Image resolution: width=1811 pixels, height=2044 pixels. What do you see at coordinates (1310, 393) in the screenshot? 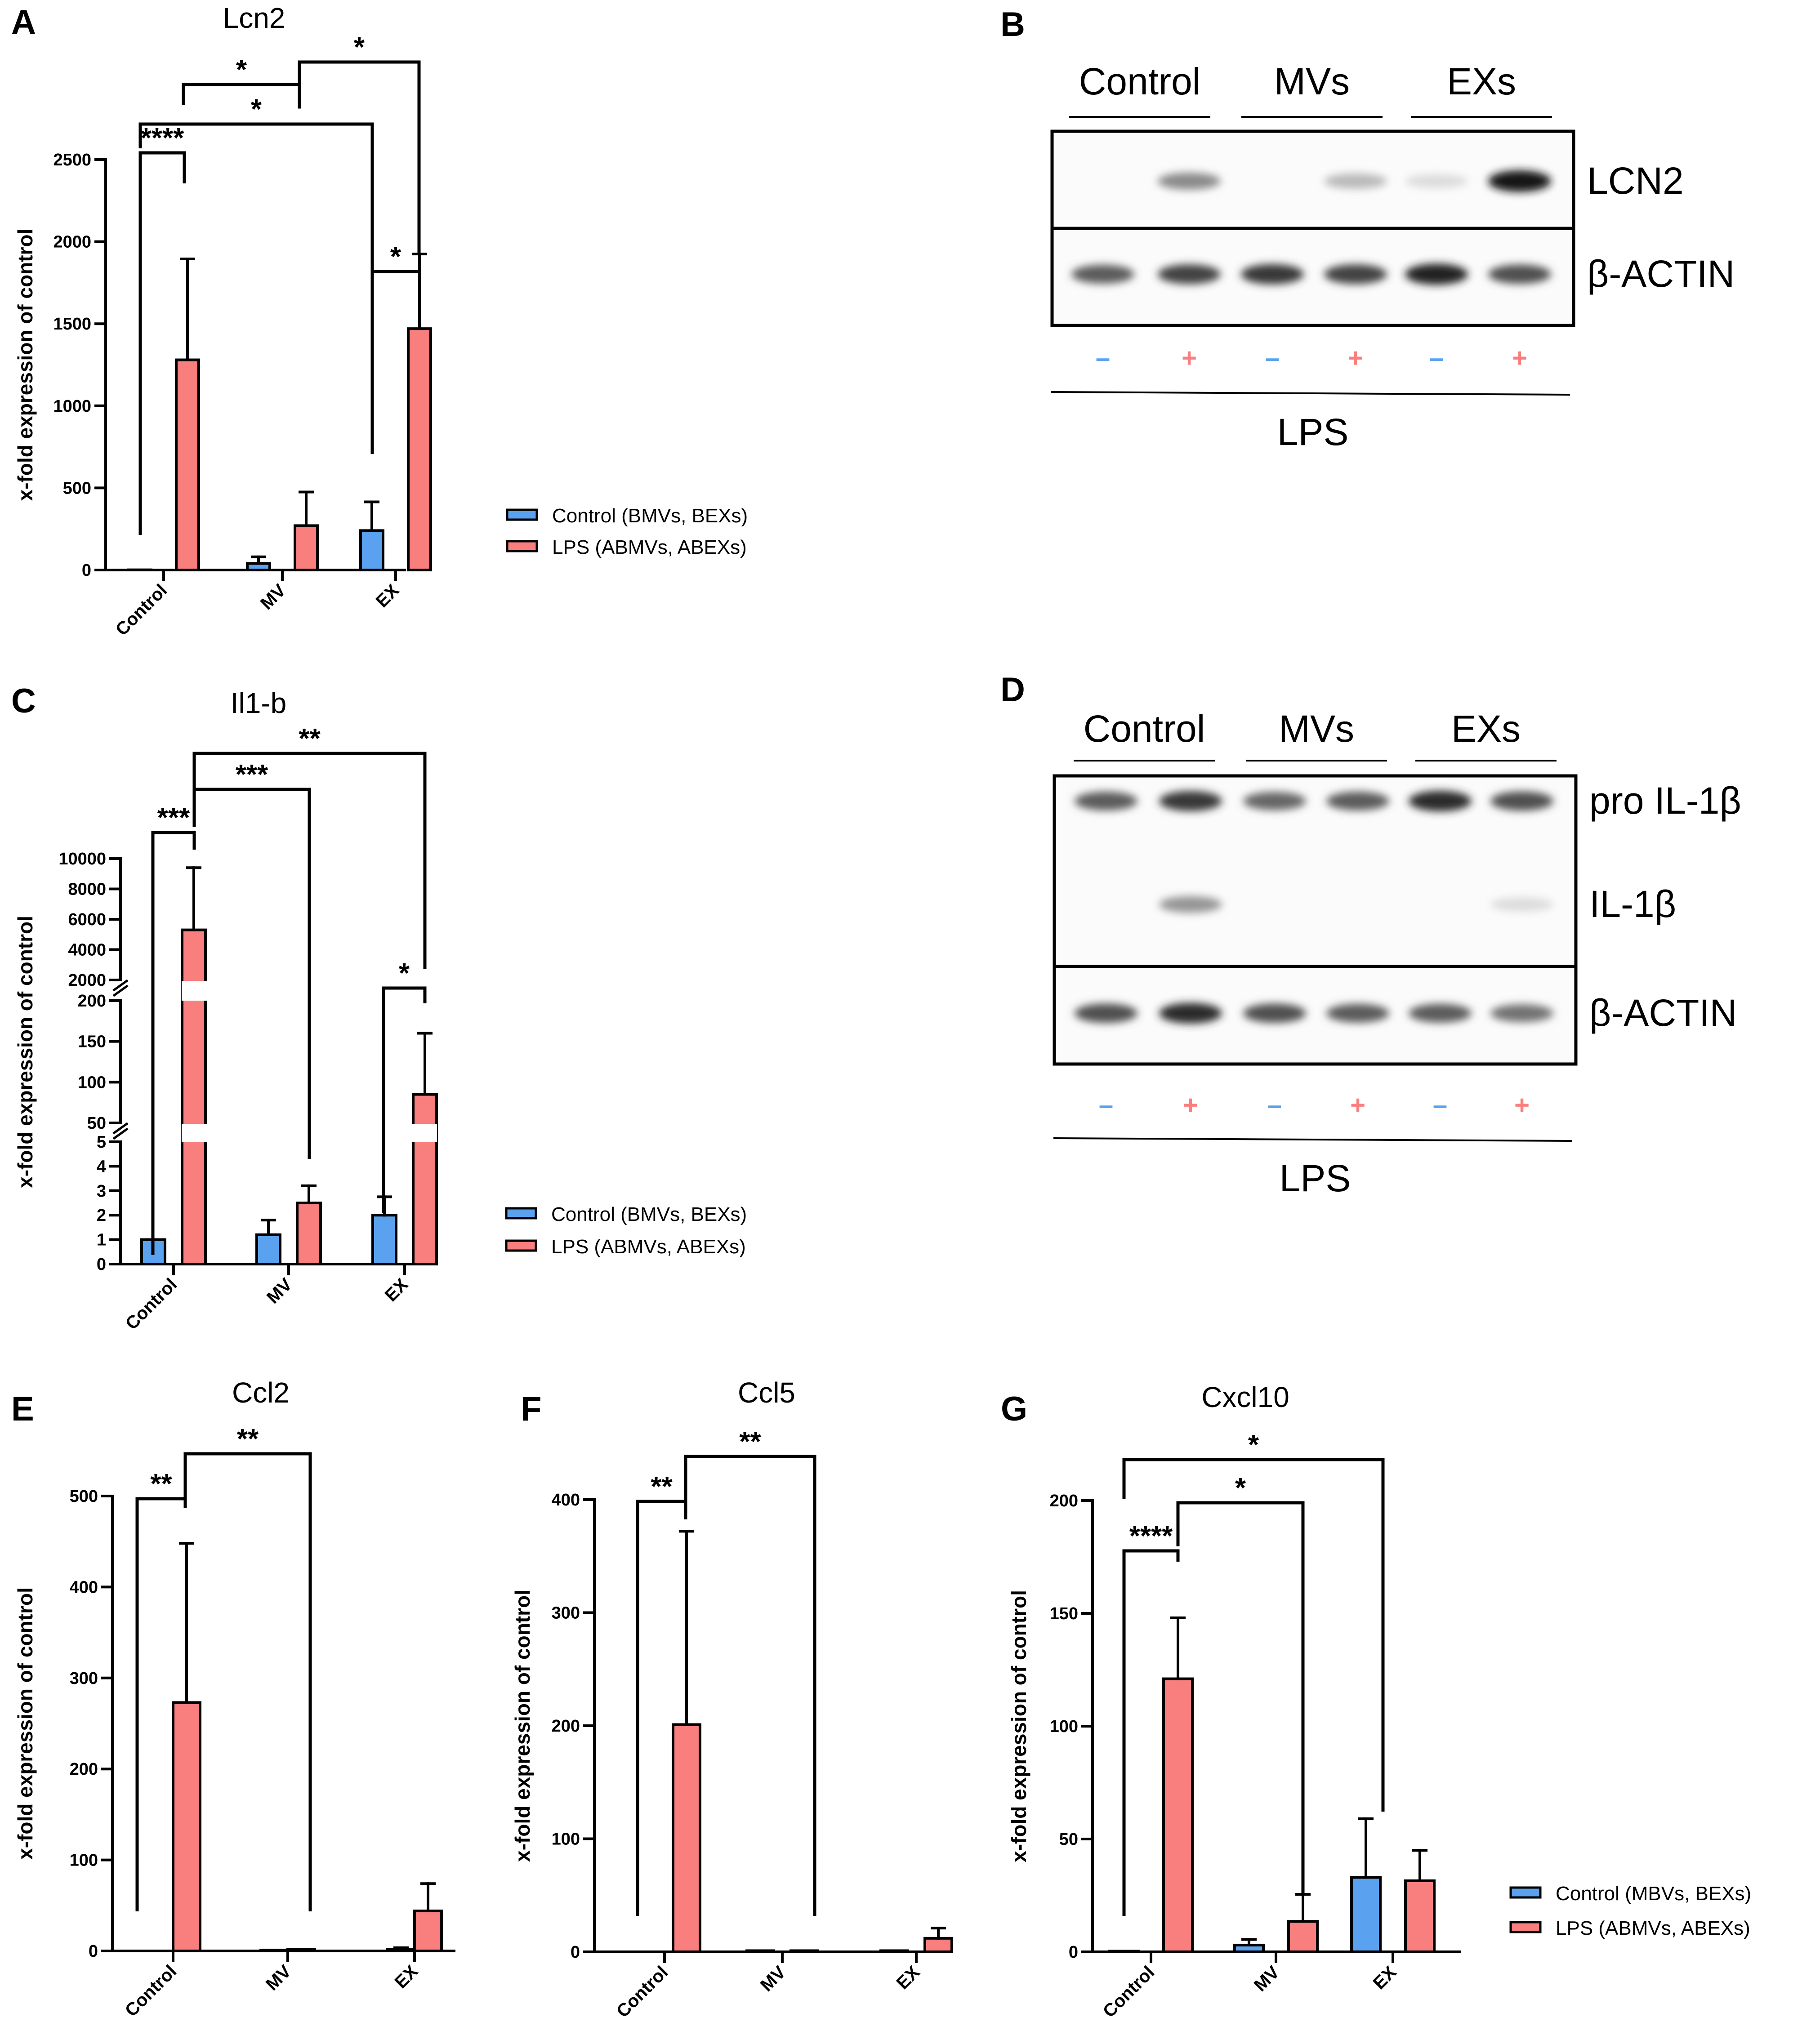
I see `treatment-line` at bounding box center [1310, 393].